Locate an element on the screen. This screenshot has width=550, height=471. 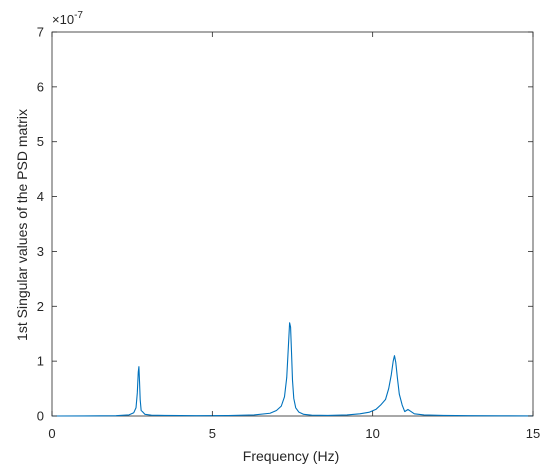
x-tick-label: 5 is located at coordinates (212, 433).